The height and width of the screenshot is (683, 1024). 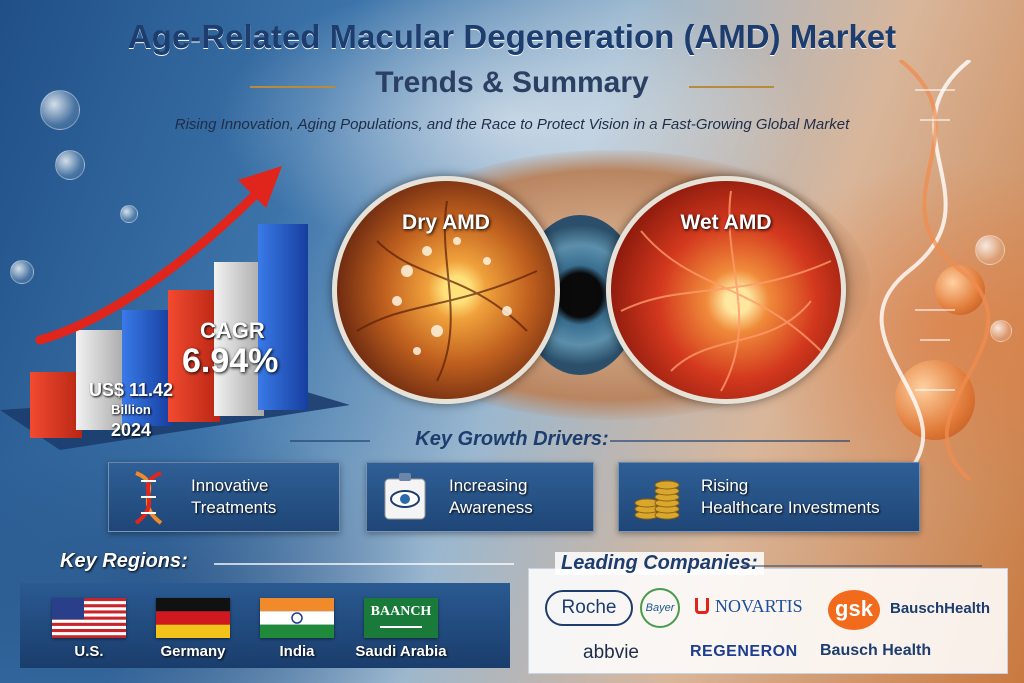 I want to click on driver-rising-healthcare-investments: Rising Healthcare Investments, so click(x=769, y=497).